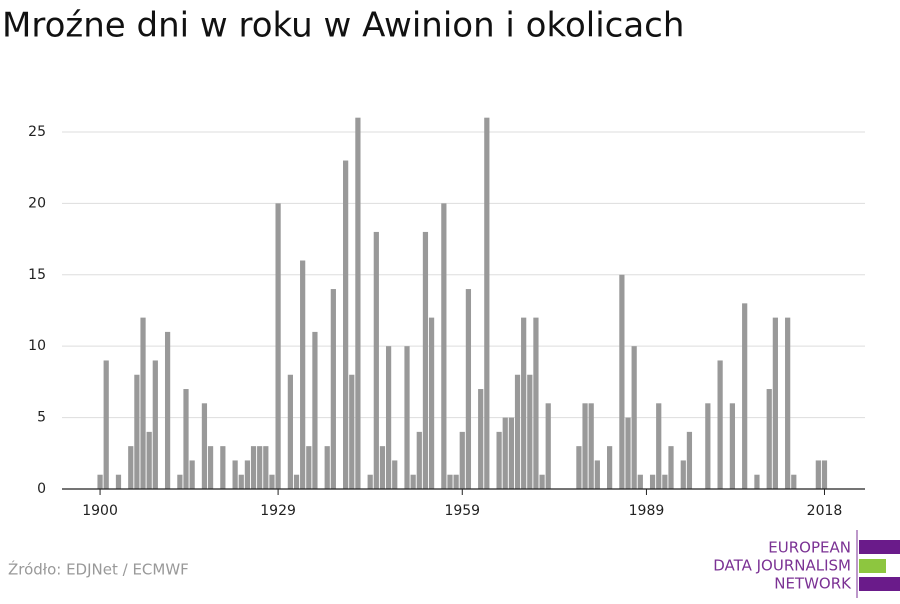 This screenshot has width=900, height=604. I want to click on logo: EUROPEAN DATA JOURNALISM NETWORK, so click(806, 564).